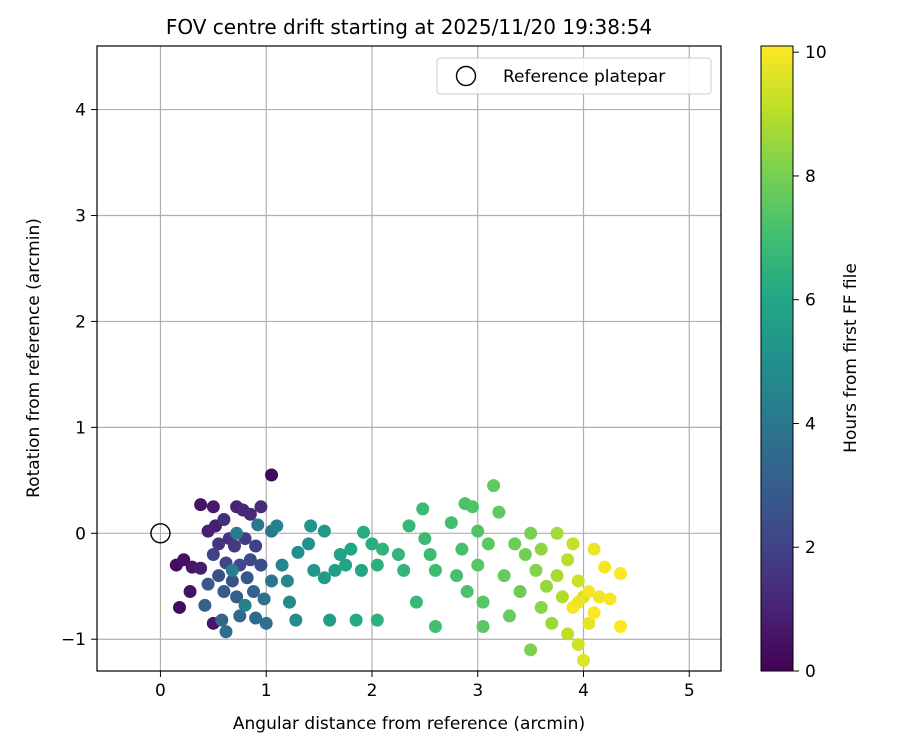 This screenshot has height=750, width=900. Describe the element at coordinates (777, 358) in the screenshot. I see `colorbar` at that location.